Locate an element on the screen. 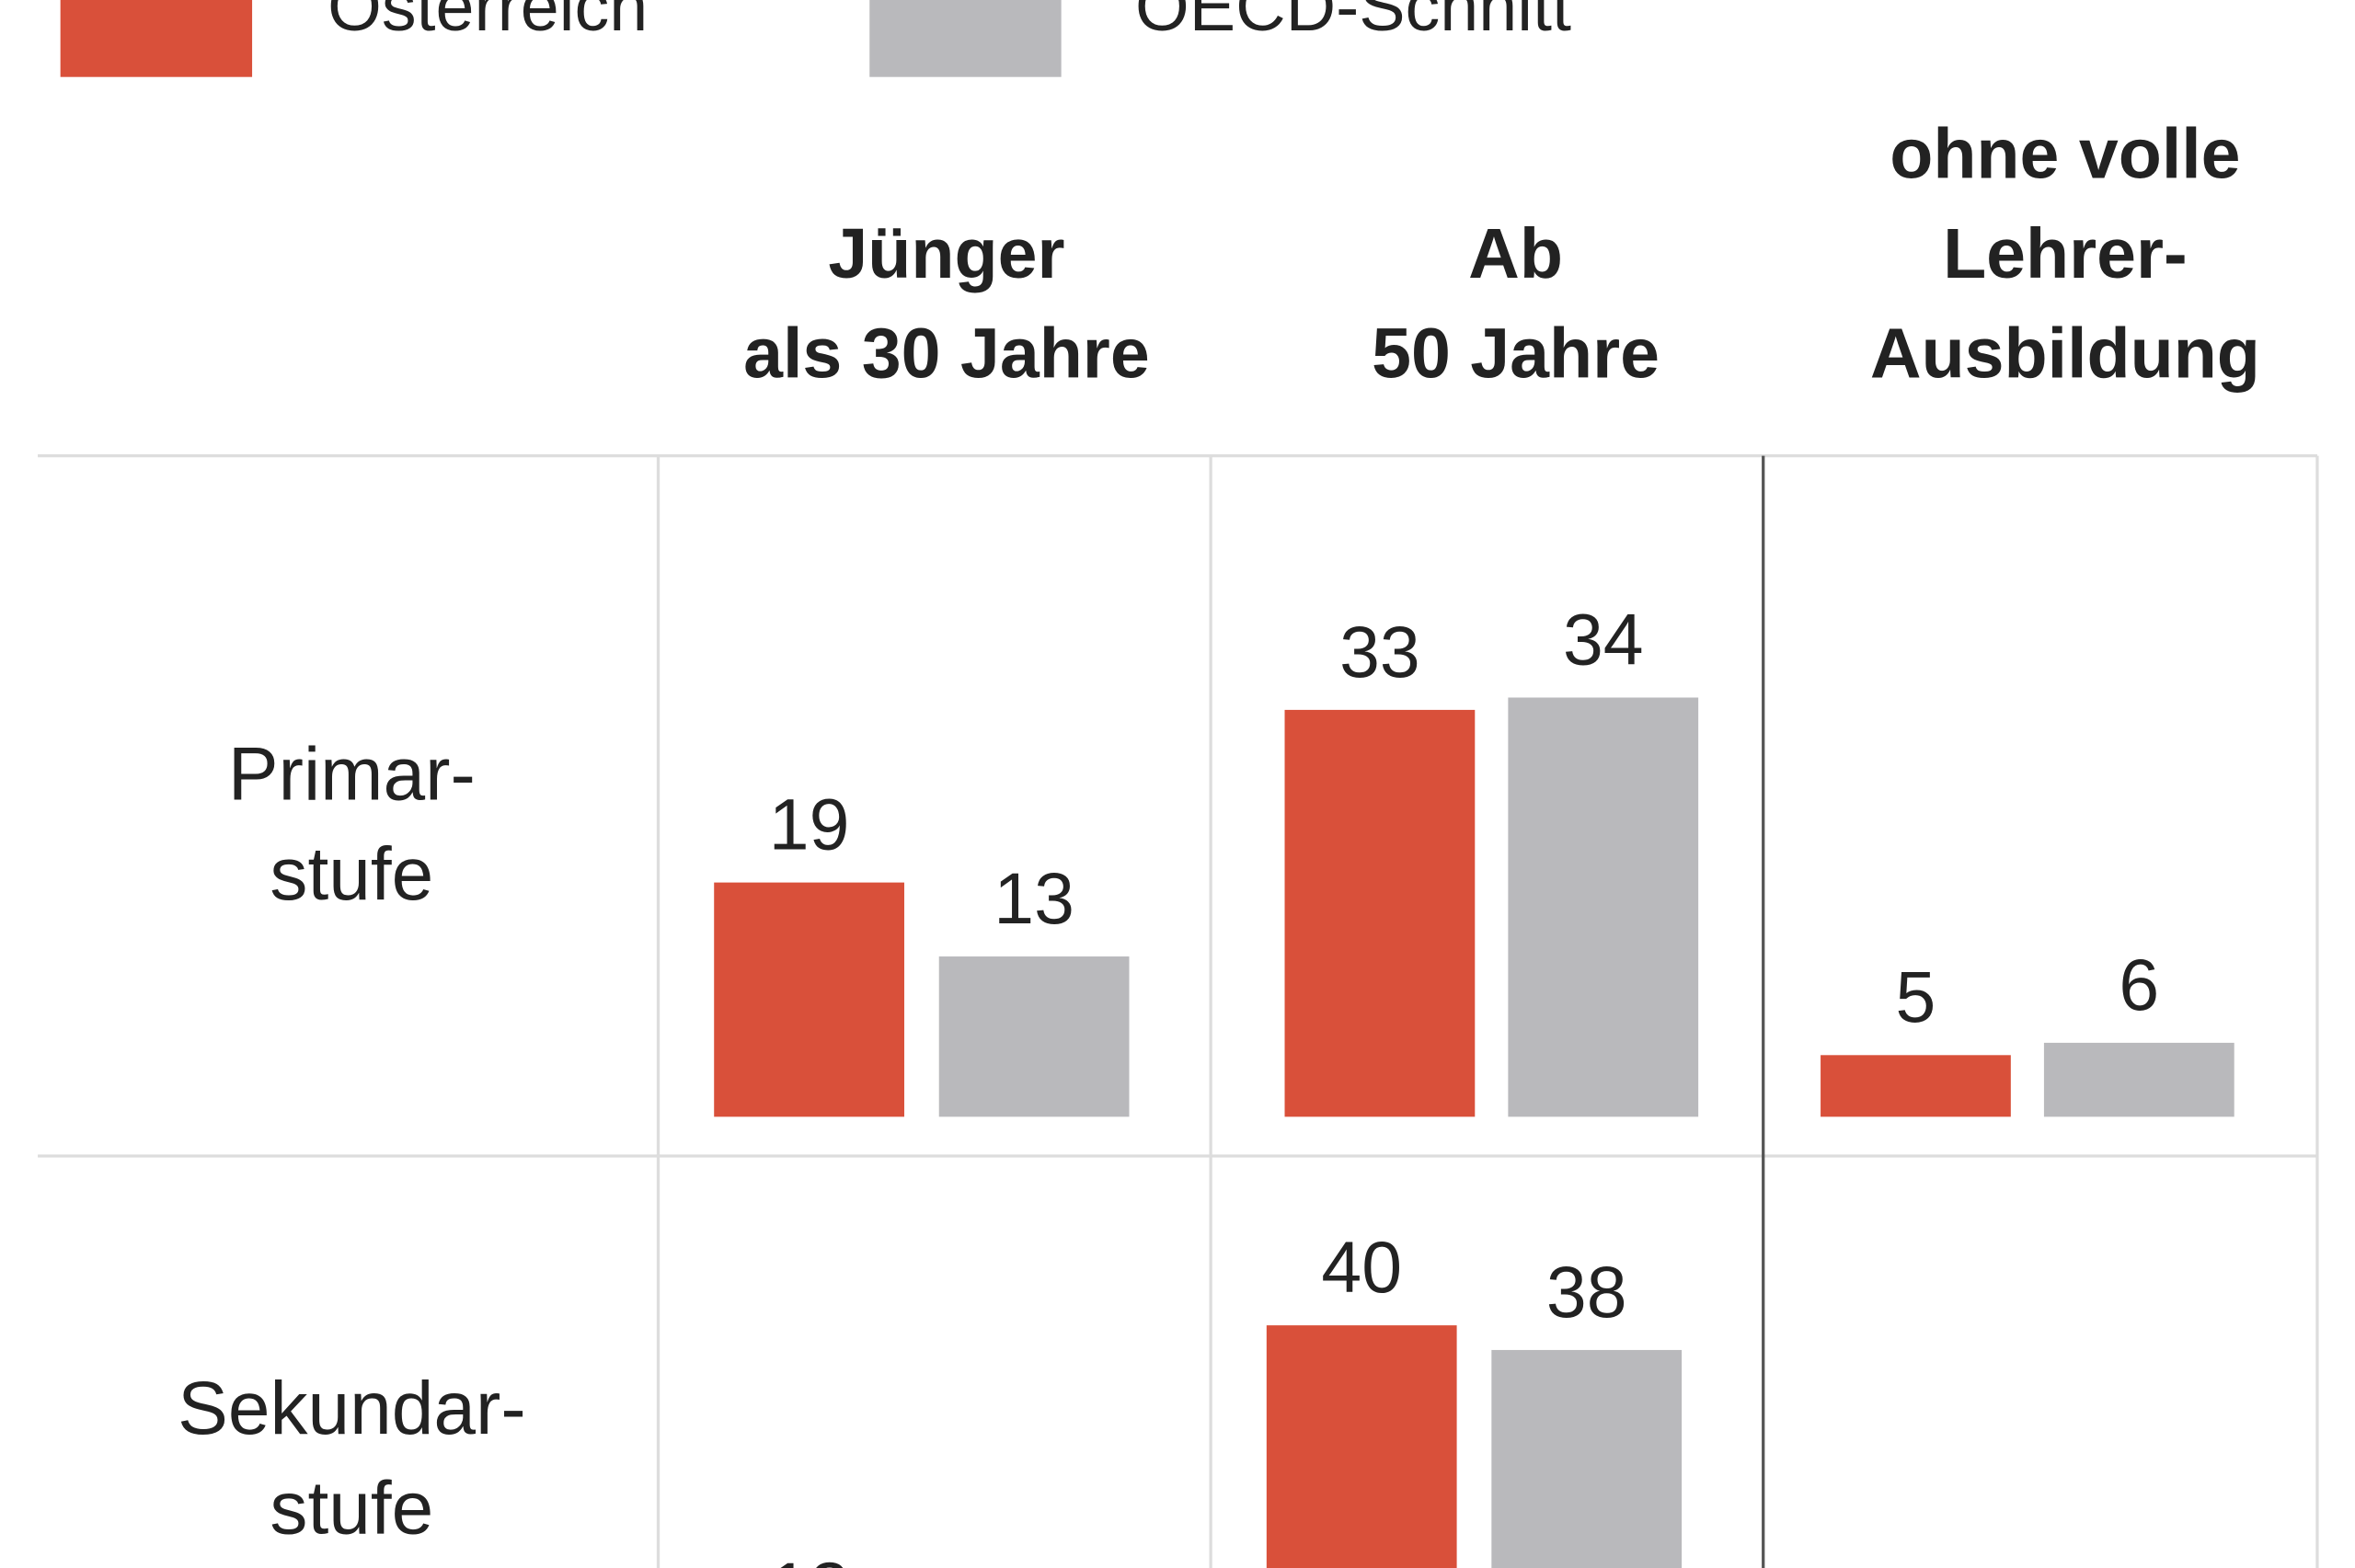 This screenshot has width=2355, height=1568. data-label: 33 is located at coordinates (1379, 652).